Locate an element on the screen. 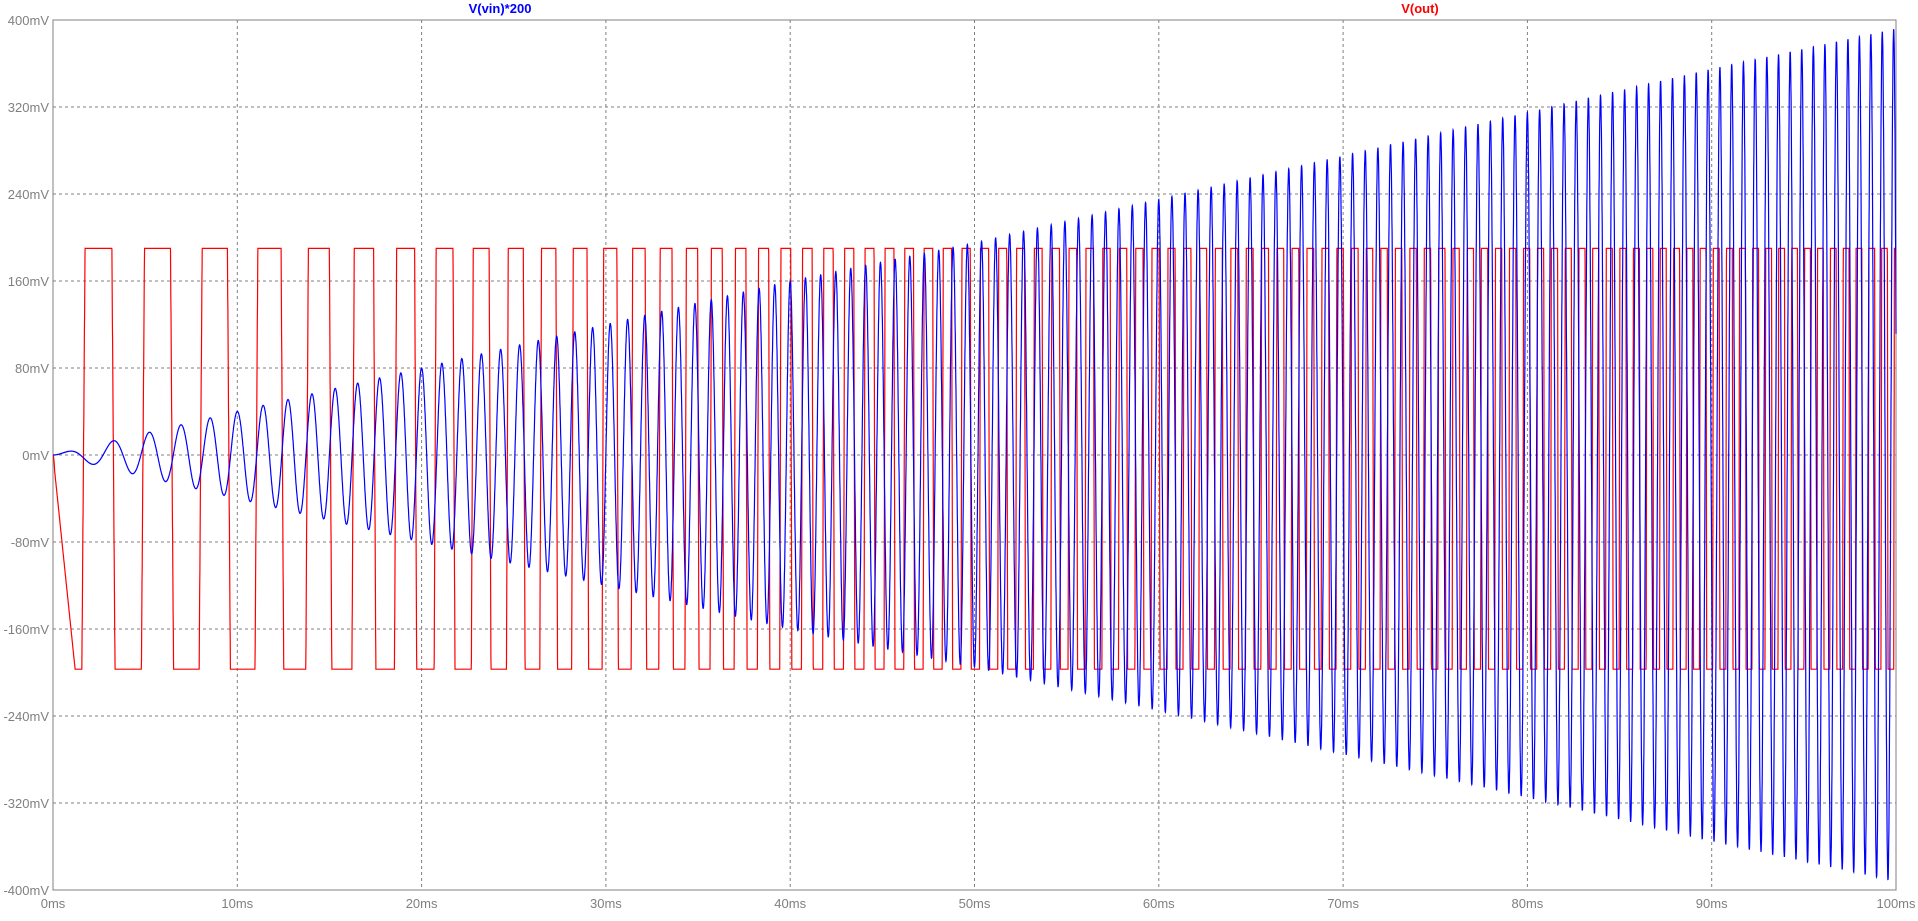 This screenshot has width=1918, height=921. x-tick-label: 50ms is located at coordinates (975, 903).